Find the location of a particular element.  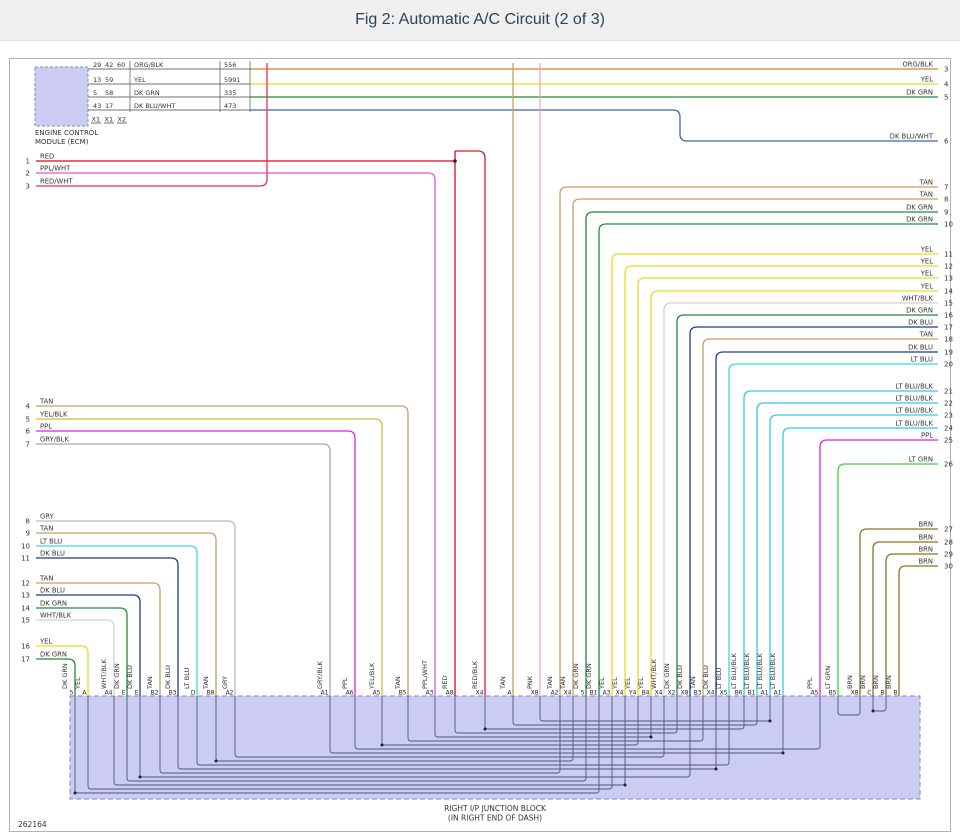

left-pin-number: 13 is located at coordinates (25, 596).